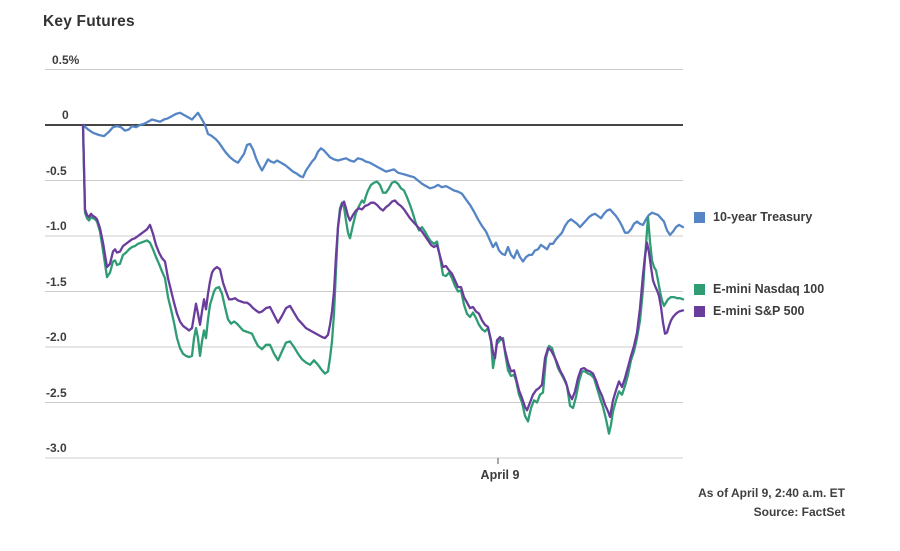 This screenshot has height=551, width=900. I want to click on treasury-legend-swatch-icon, so click(699, 217).